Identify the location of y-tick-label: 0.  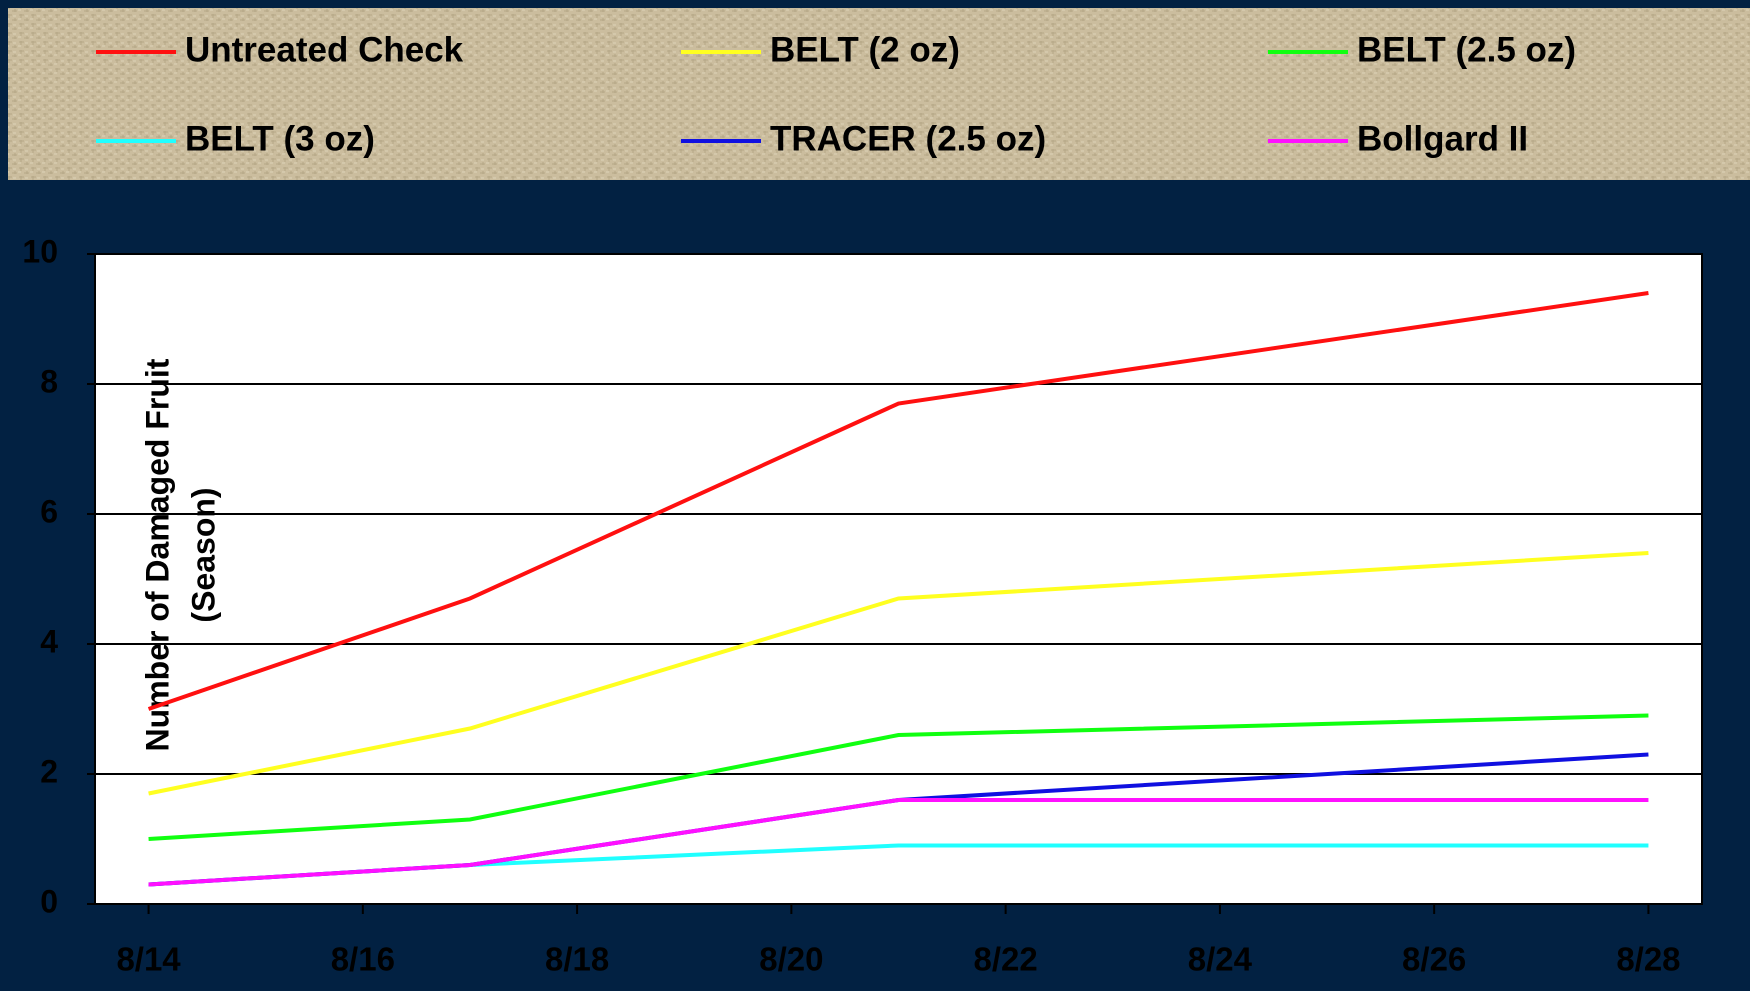
(49, 901).